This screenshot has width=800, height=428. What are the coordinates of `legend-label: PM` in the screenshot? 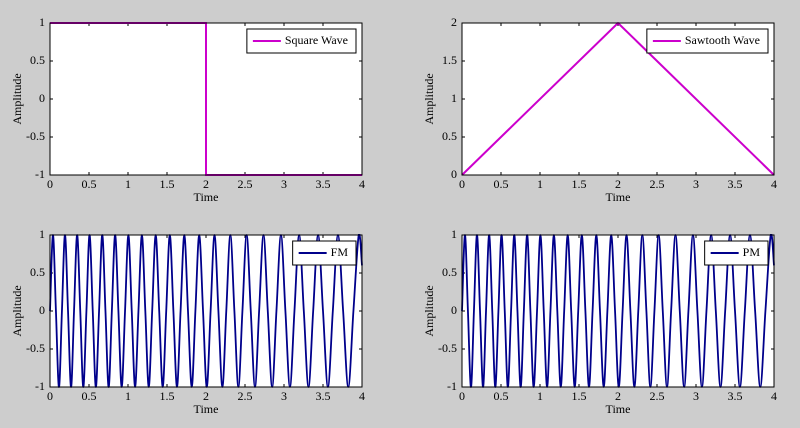 It's located at (752, 252).